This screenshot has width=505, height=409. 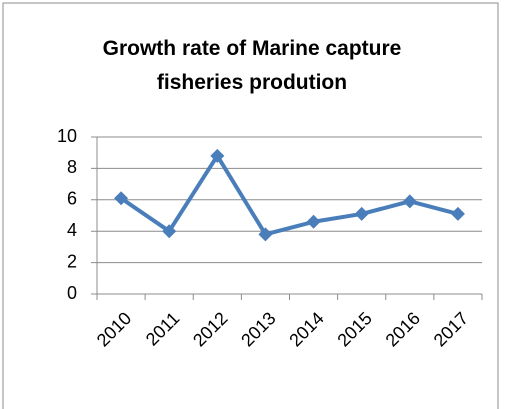 I want to click on x-tick-label: 2015, so click(x=354, y=329).